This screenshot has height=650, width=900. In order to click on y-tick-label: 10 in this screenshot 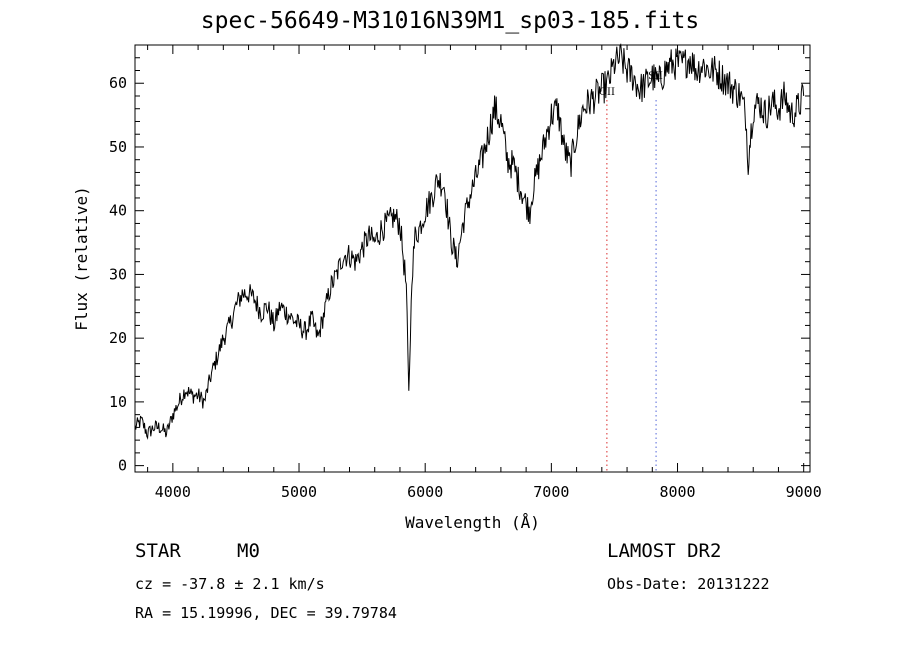, I will do `click(118, 402)`.